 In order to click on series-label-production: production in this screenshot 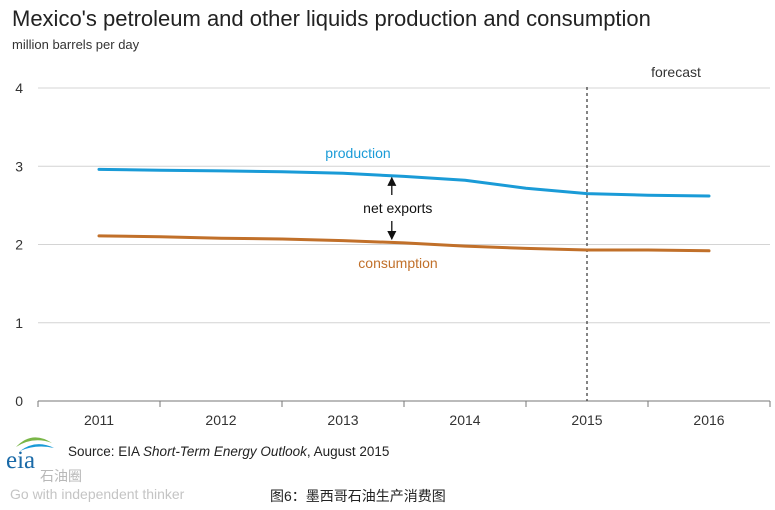, I will do `click(357, 153)`.